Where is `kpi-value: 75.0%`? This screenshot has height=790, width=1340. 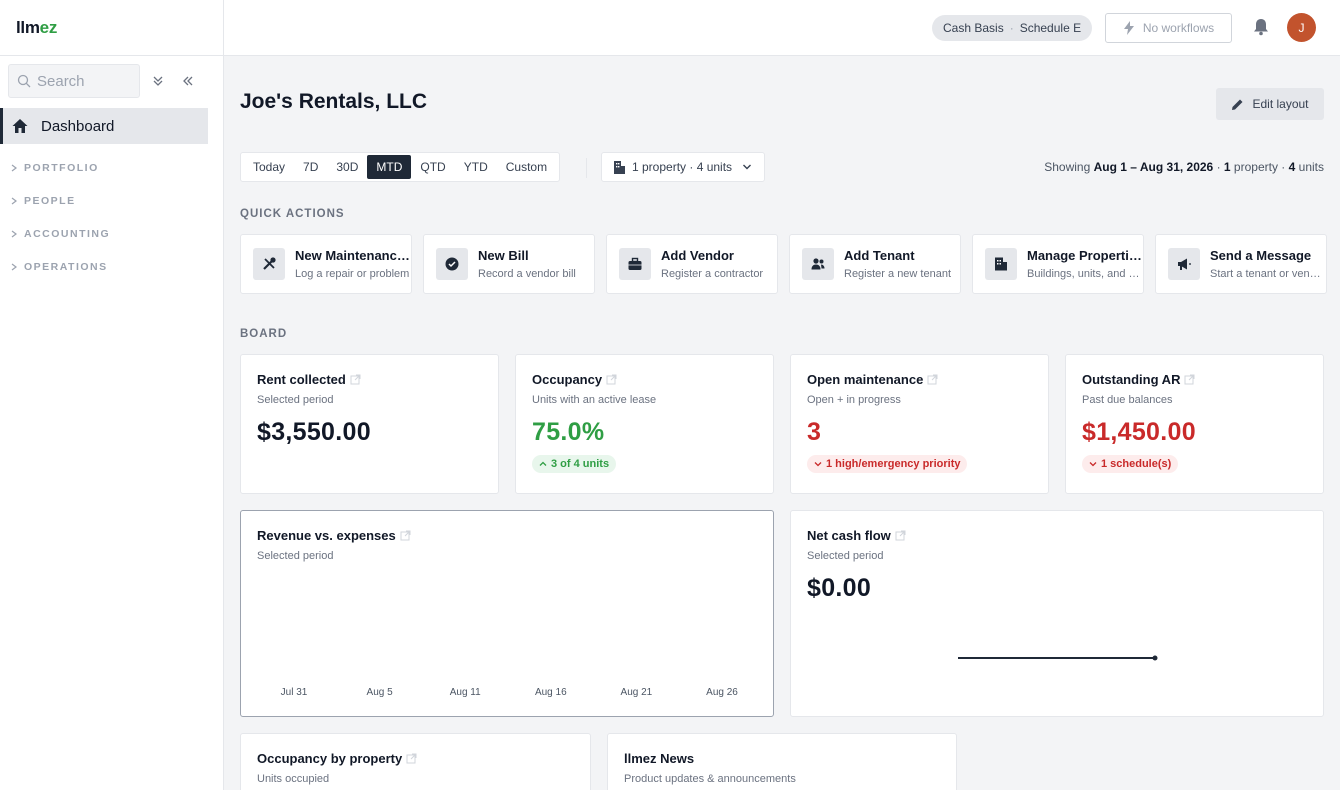
kpi-value: 75.0% is located at coordinates (568, 432).